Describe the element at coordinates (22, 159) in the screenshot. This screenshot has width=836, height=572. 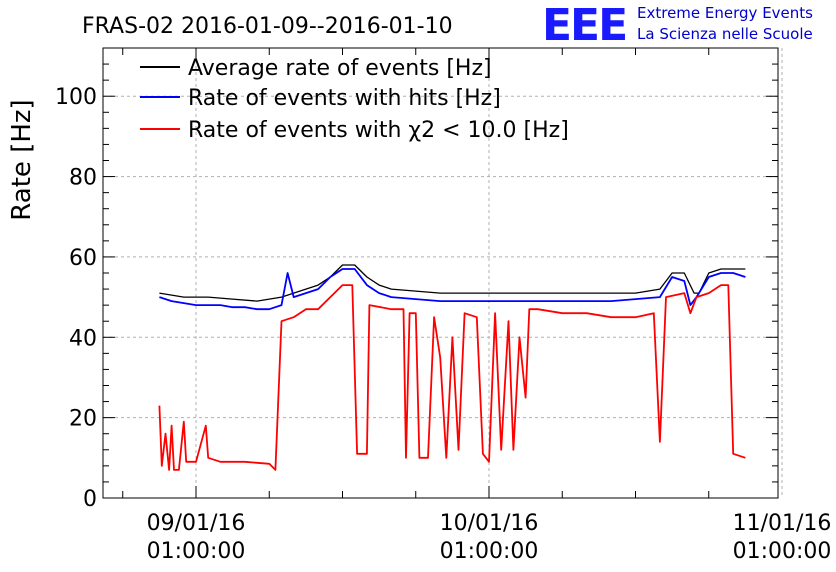
I see `y-axis-label: Rate [Hz]` at that location.